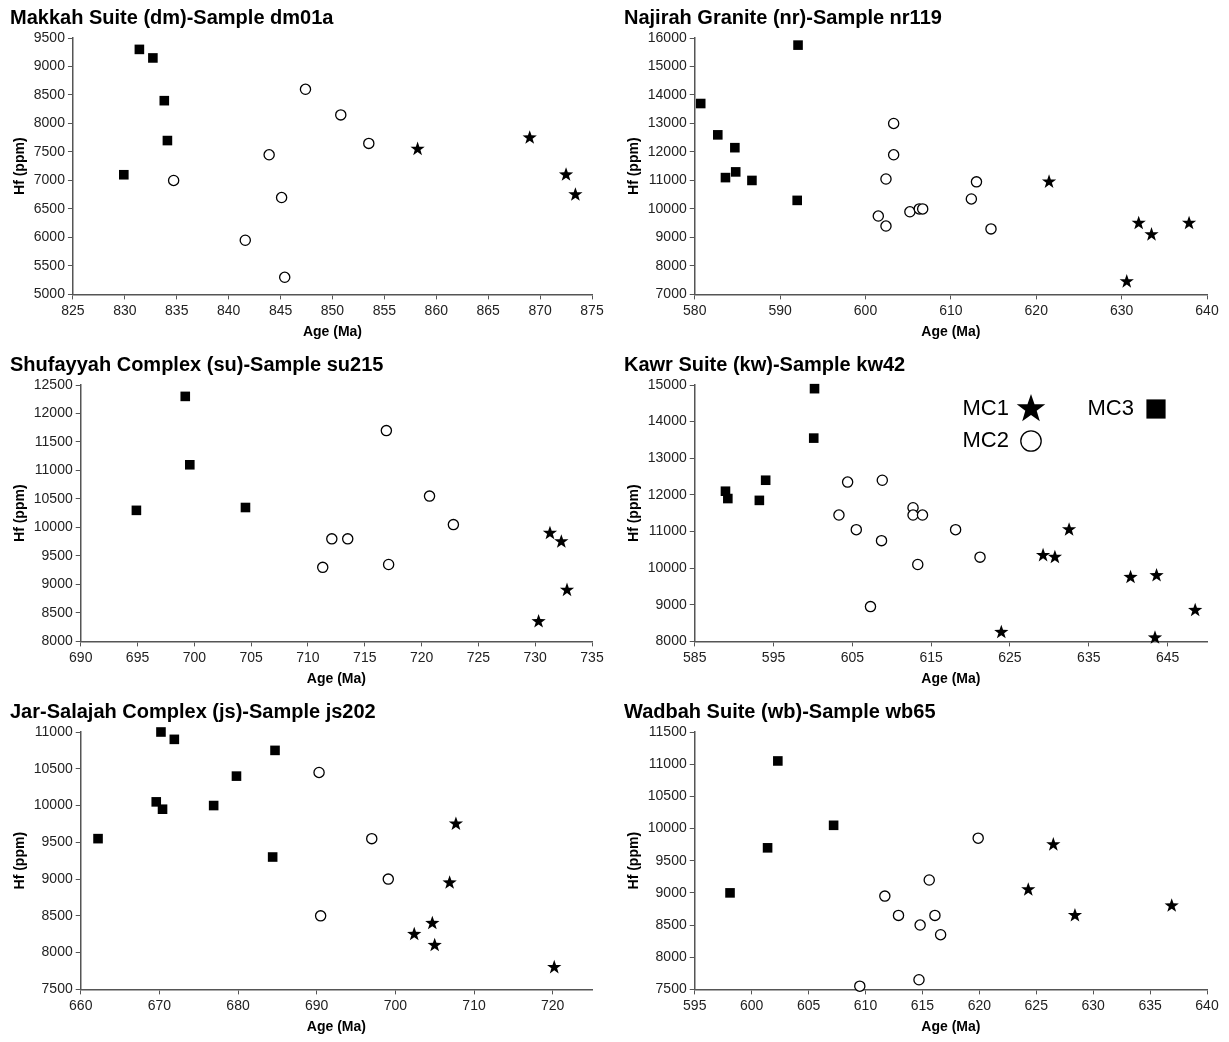 This screenshot has width=1229, height=1042. I want to click on y-tick-label: 6500, so click(49, 207).